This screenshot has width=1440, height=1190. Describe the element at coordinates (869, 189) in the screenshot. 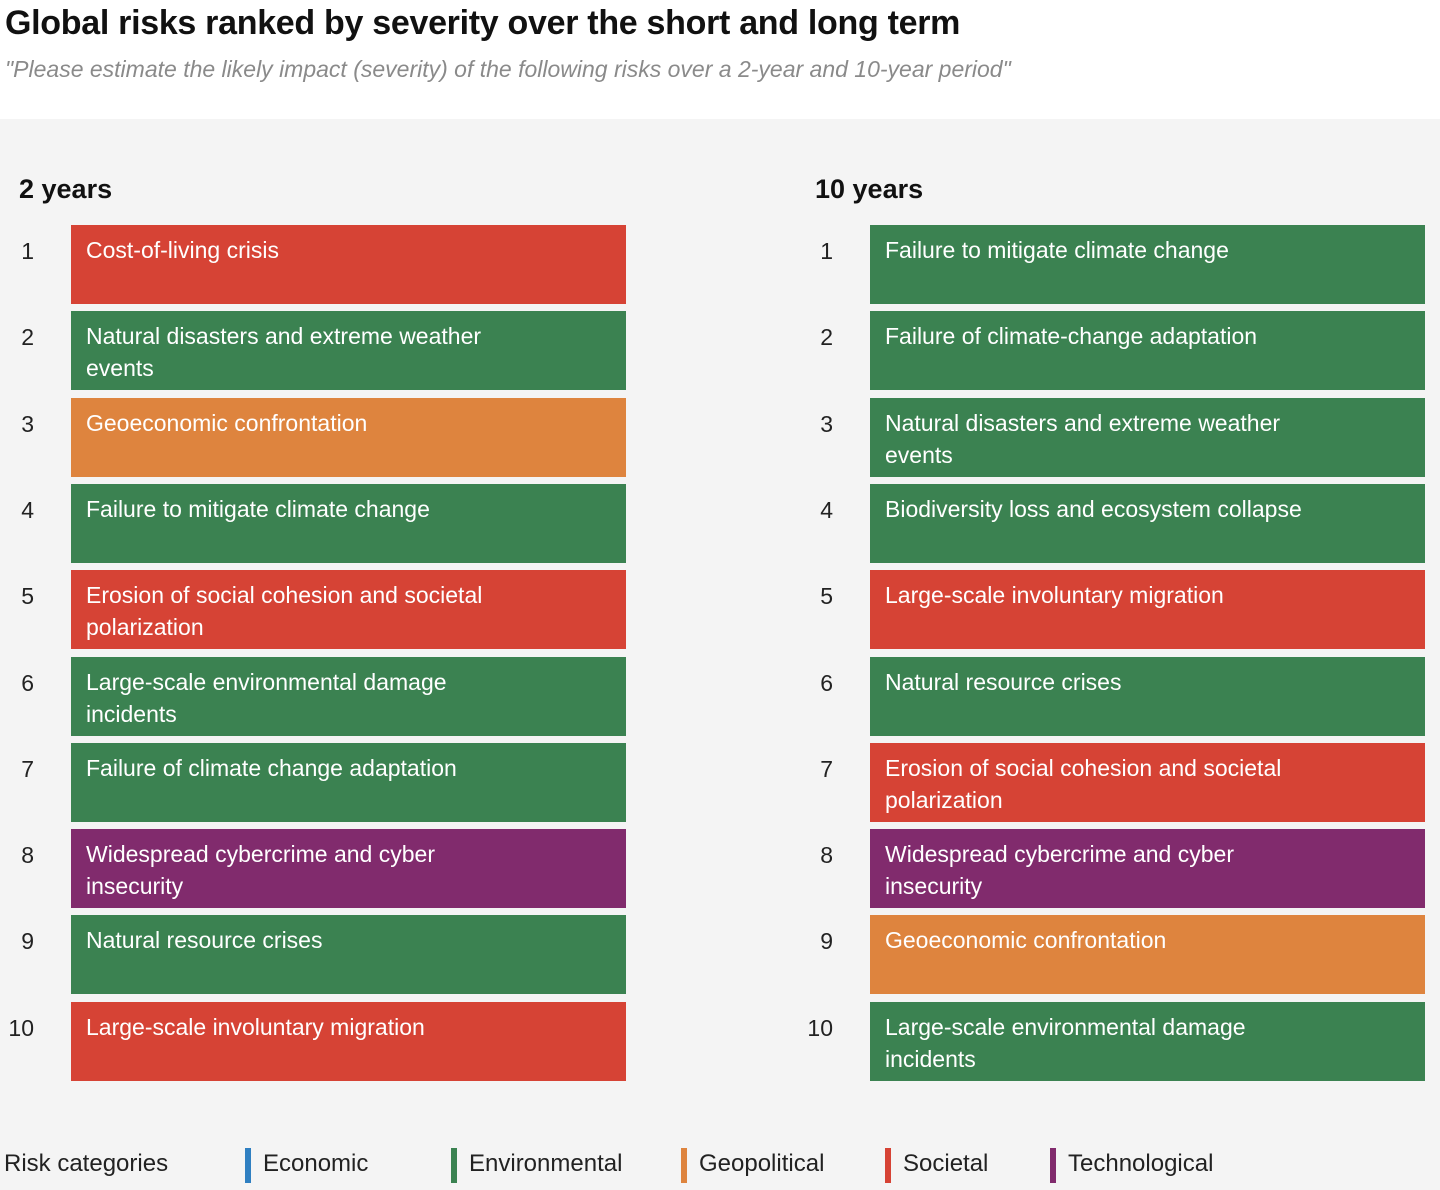

I see `column-heading-10-years: 10 years` at that location.